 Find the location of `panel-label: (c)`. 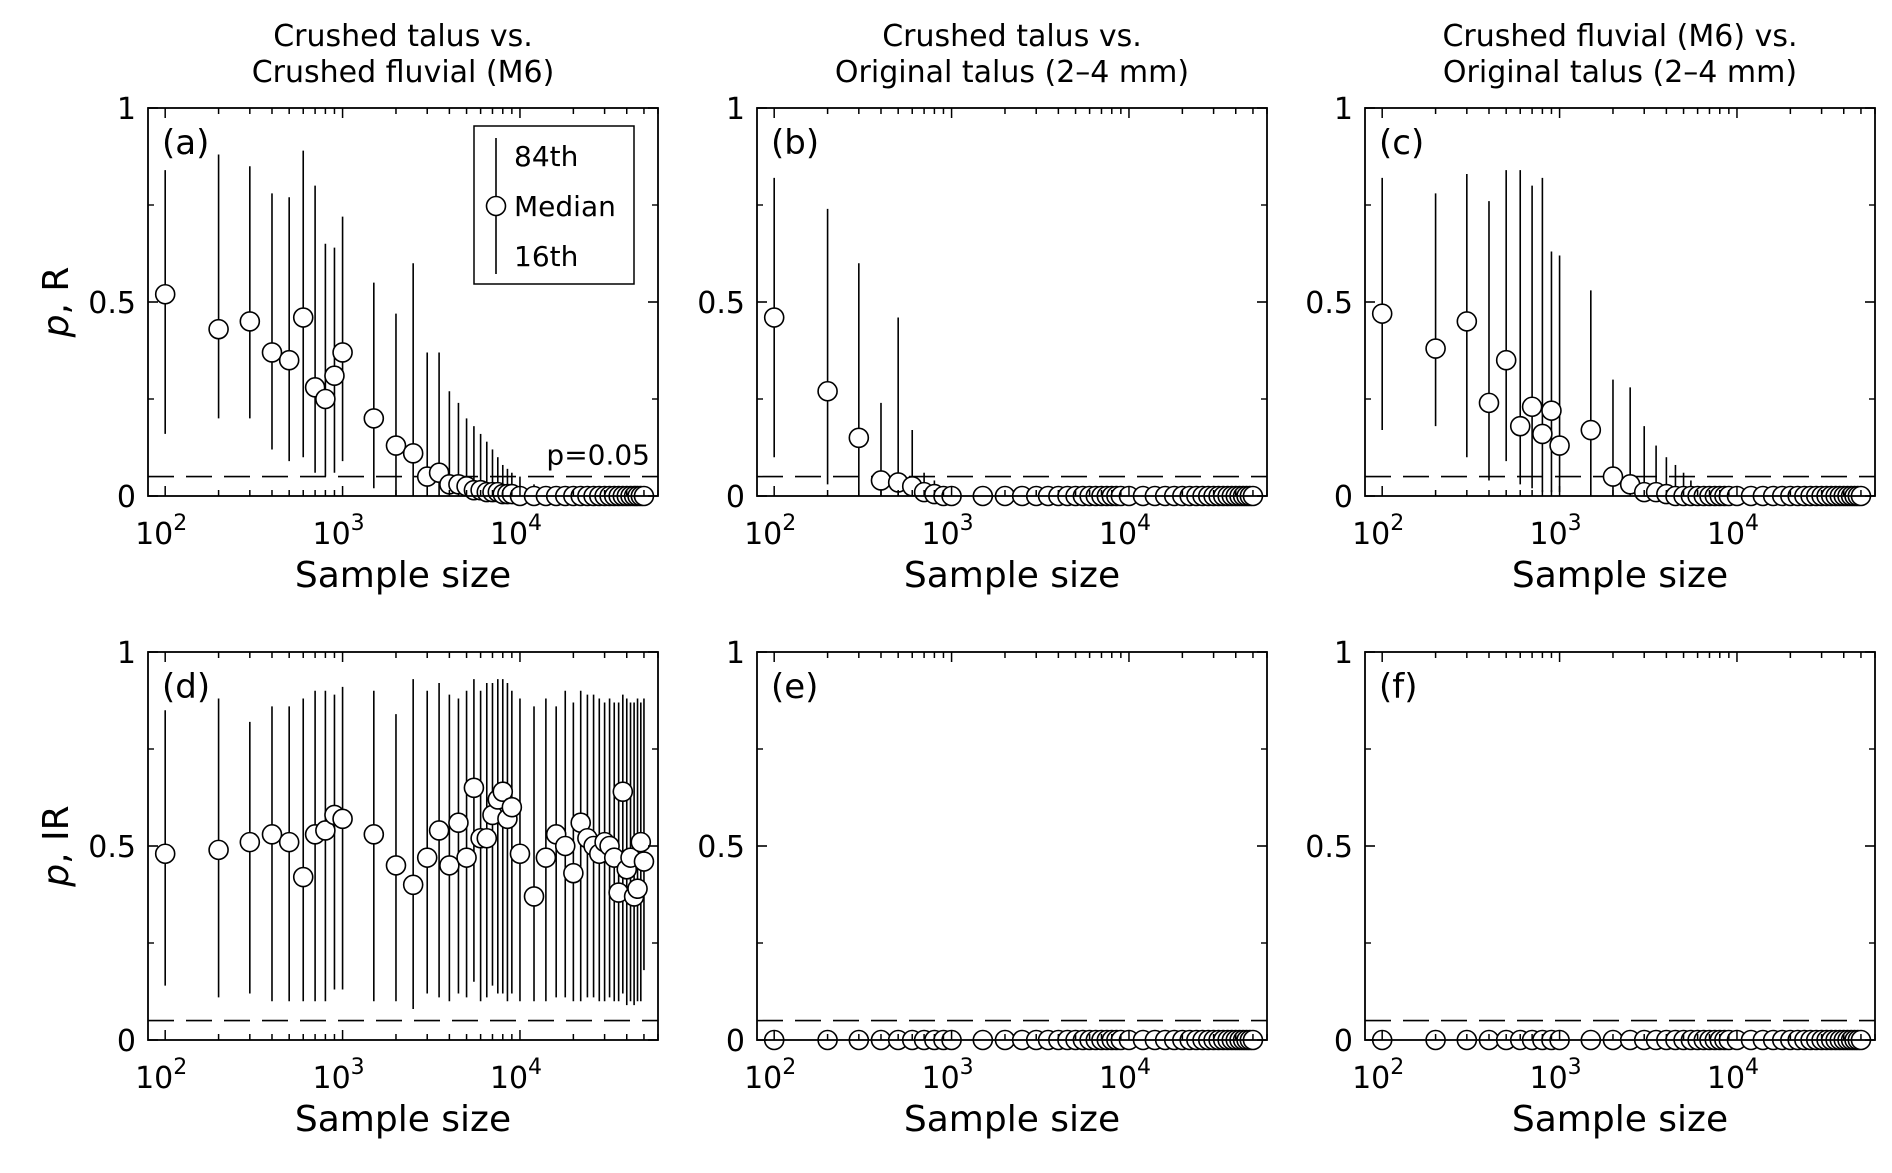

panel-label: (c) is located at coordinates (1401, 143).